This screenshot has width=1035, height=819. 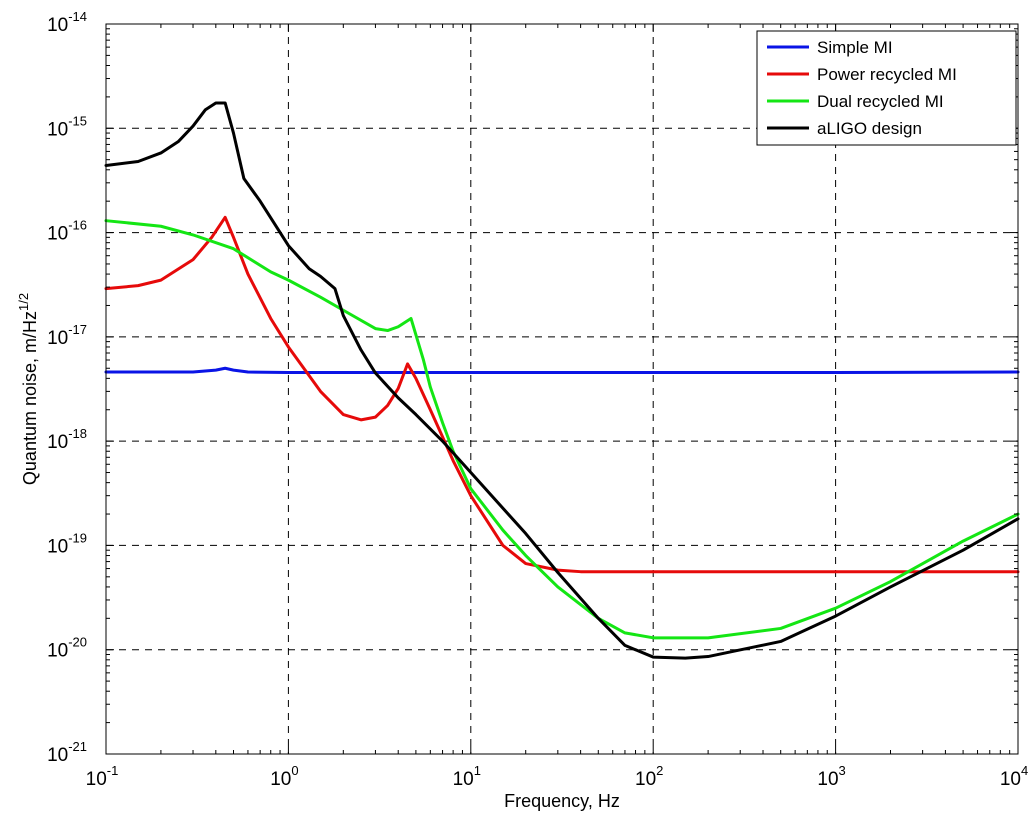 What do you see at coordinates (886, 88) in the screenshot?
I see `legend-box` at bounding box center [886, 88].